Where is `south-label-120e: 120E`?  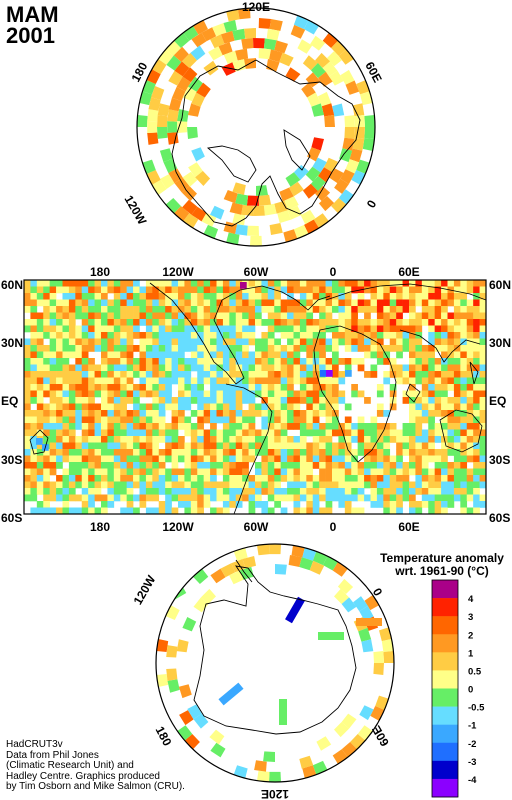 south-label-120e: 120E is located at coordinates (275, 793).